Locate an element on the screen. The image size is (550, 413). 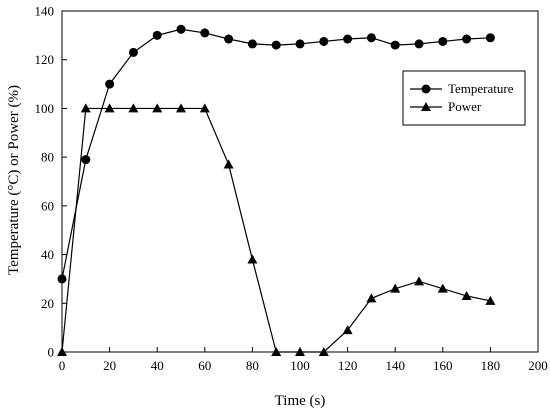
legend: Temperature Power is located at coordinates (464, 98).